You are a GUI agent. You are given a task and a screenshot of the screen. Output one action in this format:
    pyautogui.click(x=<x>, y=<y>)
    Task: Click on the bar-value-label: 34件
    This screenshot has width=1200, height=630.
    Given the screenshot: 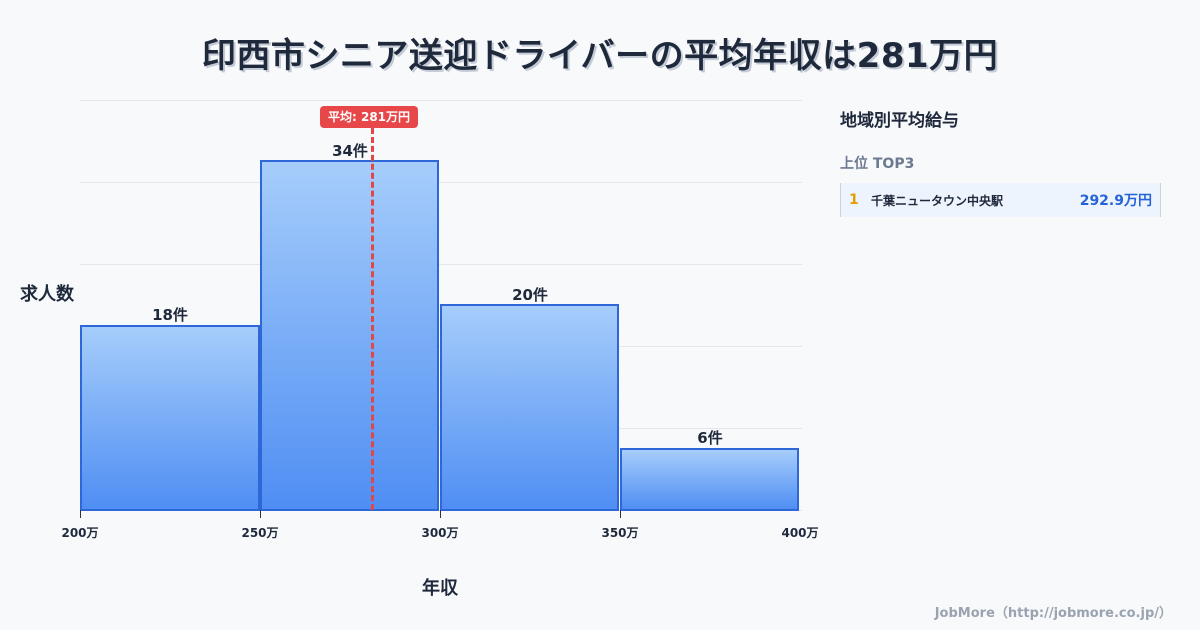 What is the action you would take?
    pyautogui.click(x=350, y=151)
    